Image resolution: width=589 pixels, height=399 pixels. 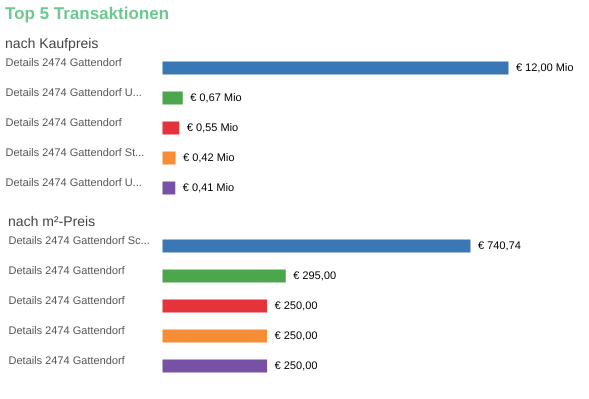 I want to click on data-label: € 0,41 Mio, so click(x=208, y=188).